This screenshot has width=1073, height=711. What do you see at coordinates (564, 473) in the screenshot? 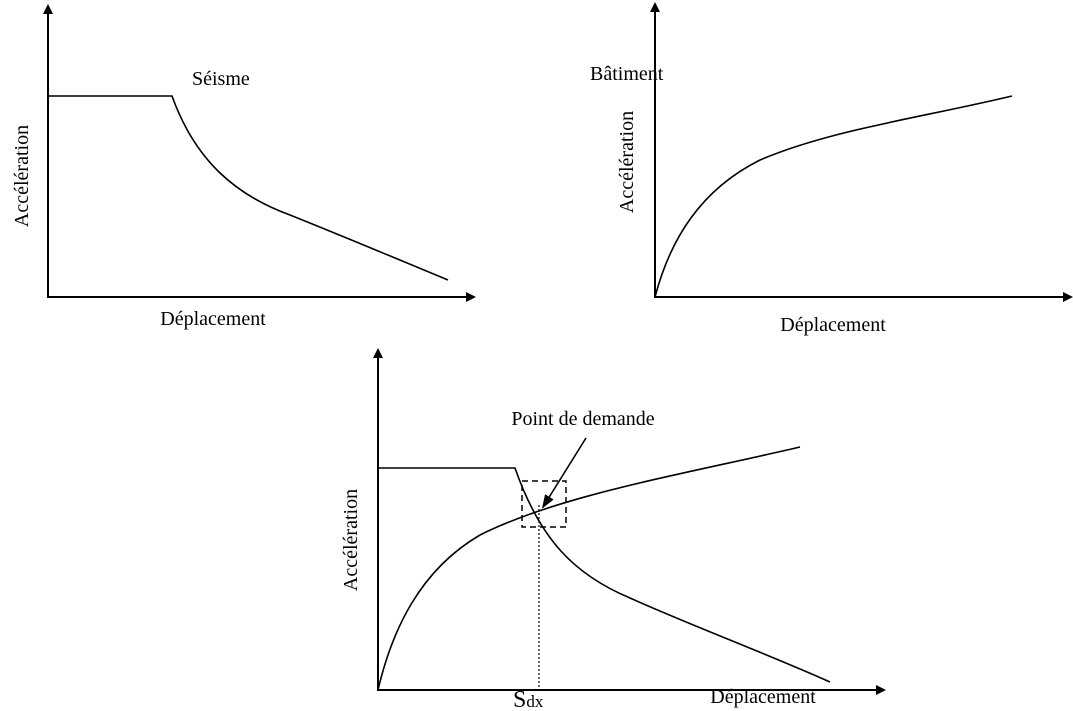
I see `pointer-arrow` at bounding box center [564, 473].